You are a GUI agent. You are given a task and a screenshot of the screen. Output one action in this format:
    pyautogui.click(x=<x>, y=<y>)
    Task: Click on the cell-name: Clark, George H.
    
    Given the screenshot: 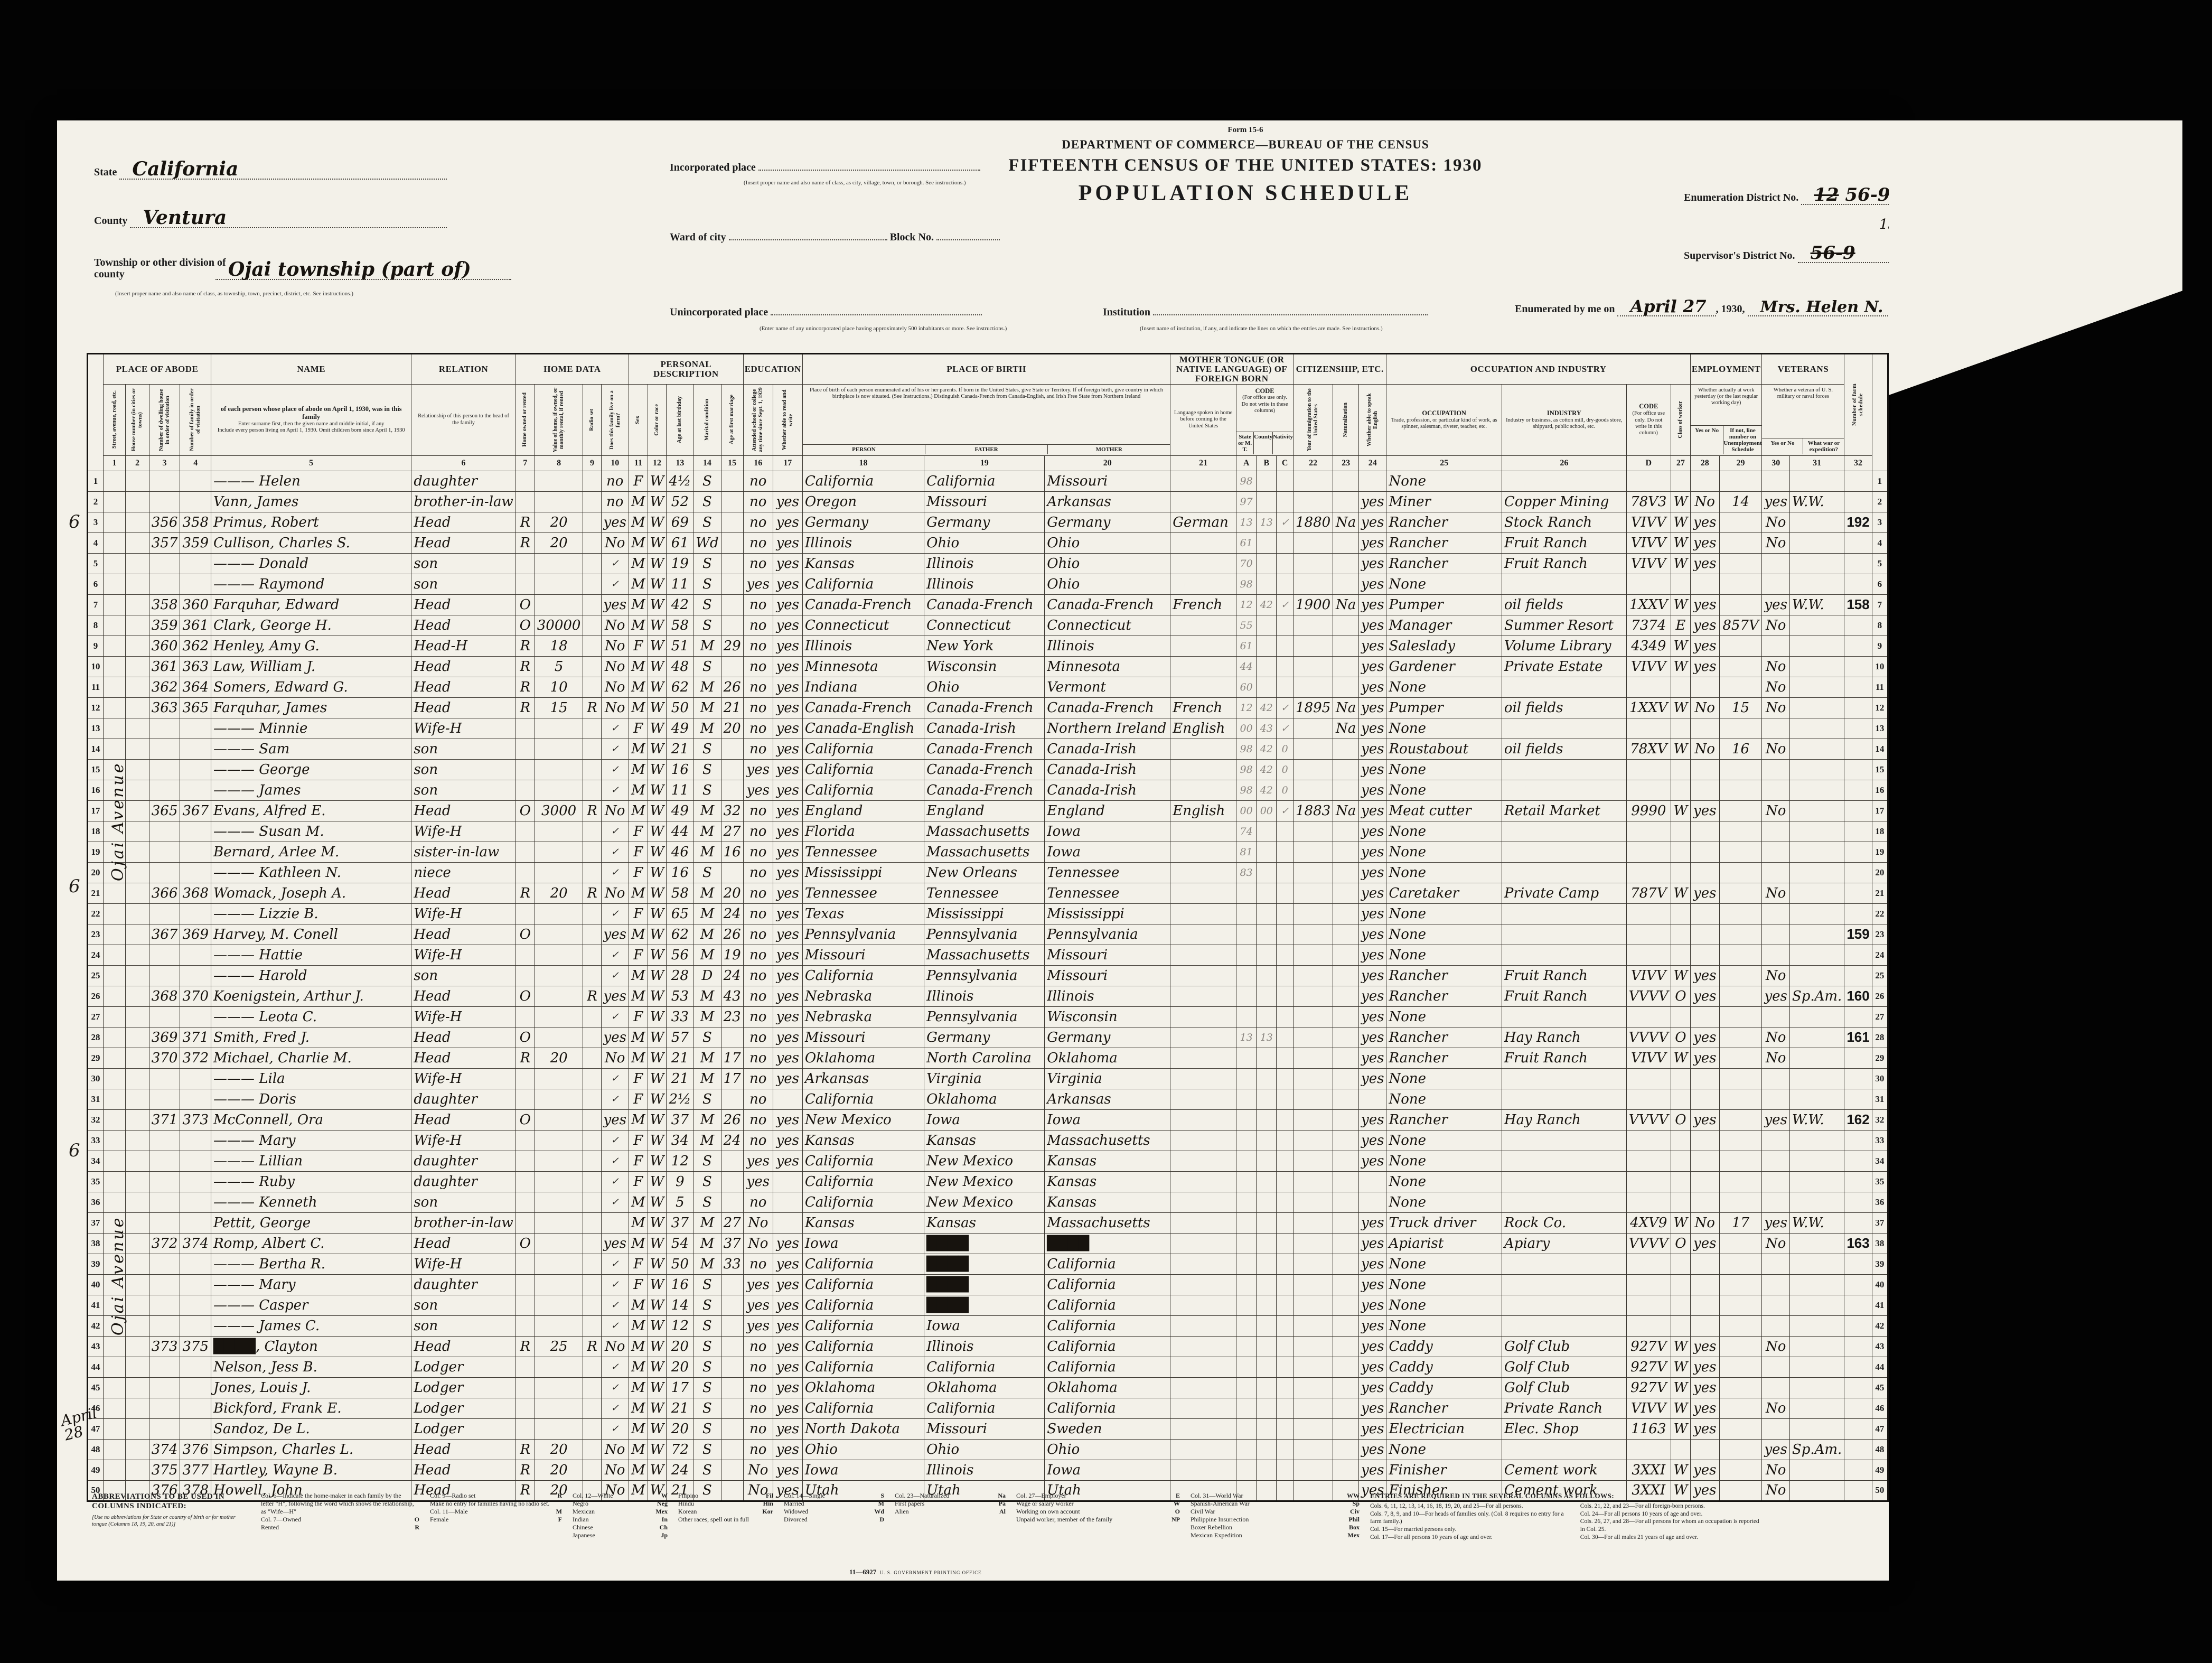 What is the action you would take?
    pyautogui.click(x=311, y=625)
    